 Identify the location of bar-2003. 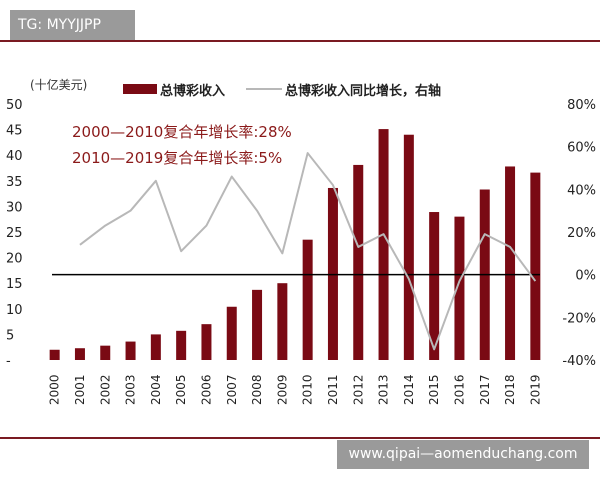
(130, 350).